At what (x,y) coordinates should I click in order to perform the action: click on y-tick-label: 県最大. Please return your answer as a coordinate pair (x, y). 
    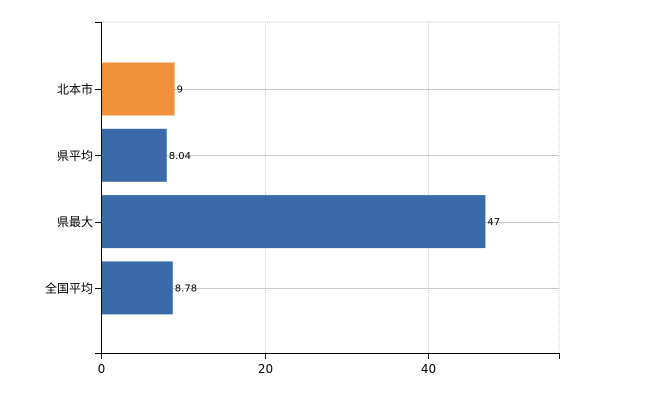
    Looking at the image, I should click on (75, 222).